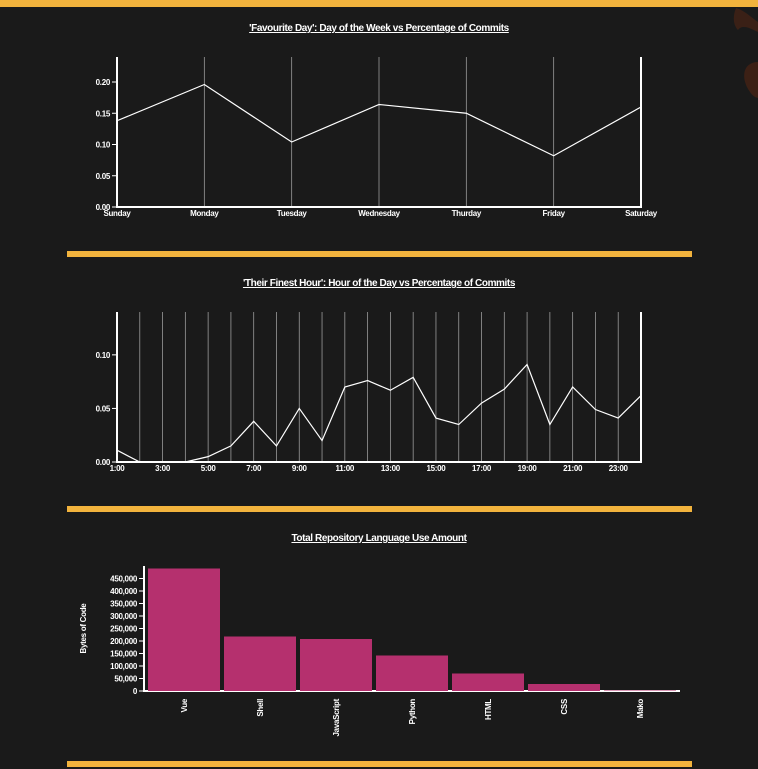 The width and height of the screenshot is (758, 769). I want to click on x-tick-label: JavaScript, so click(336, 717).